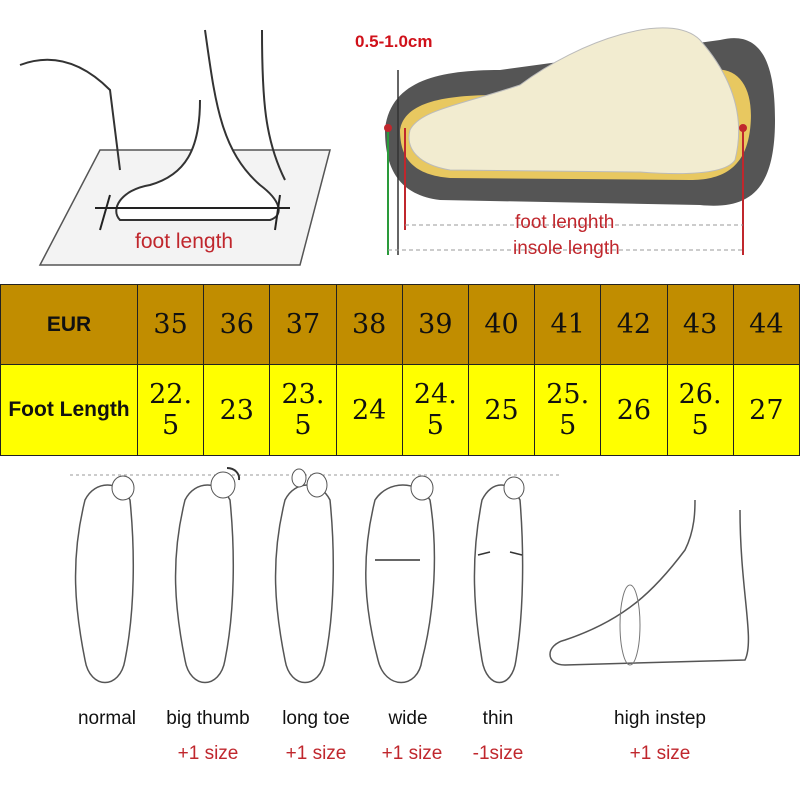 This screenshot has width=800, height=800. Describe the element at coordinates (369, 324) in the screenshot. I see `eur-cell: 38` at that location.